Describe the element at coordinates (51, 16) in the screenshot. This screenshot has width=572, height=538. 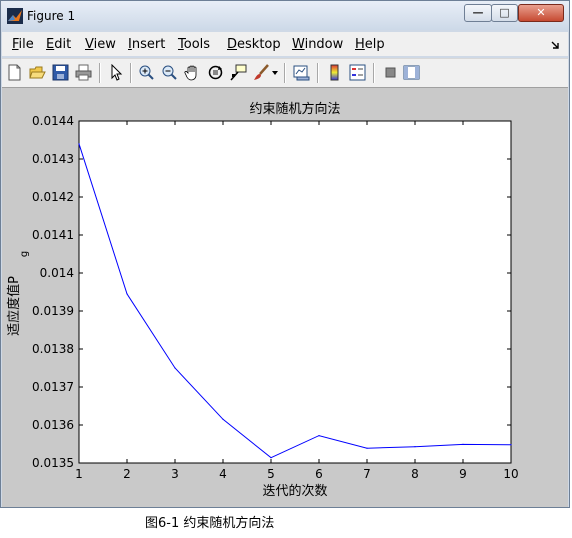
I see `window-title: Figure 1` at that location.